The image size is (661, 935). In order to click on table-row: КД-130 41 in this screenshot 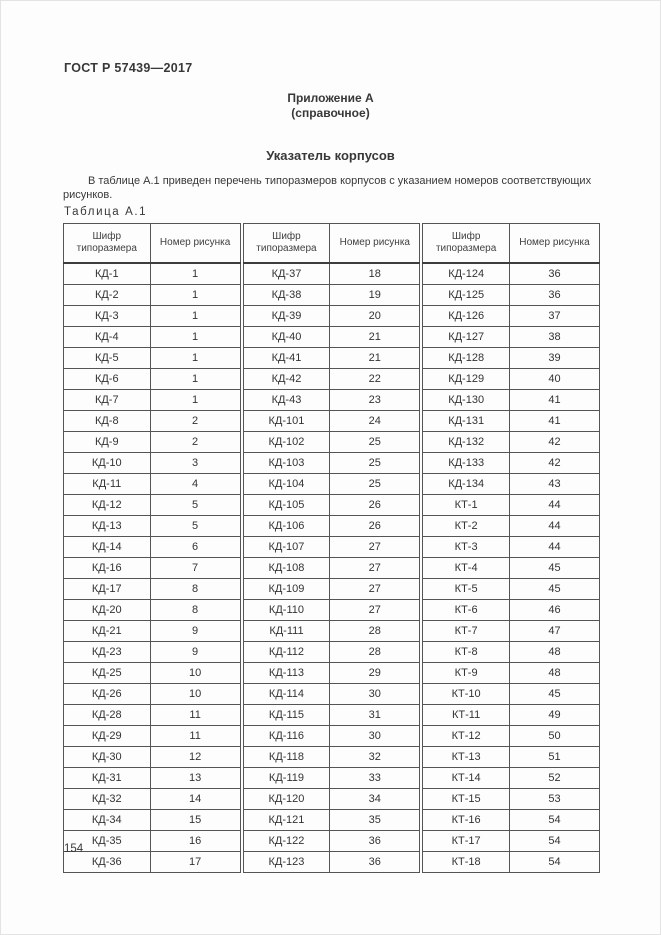, I will do `click(511, 400)`.